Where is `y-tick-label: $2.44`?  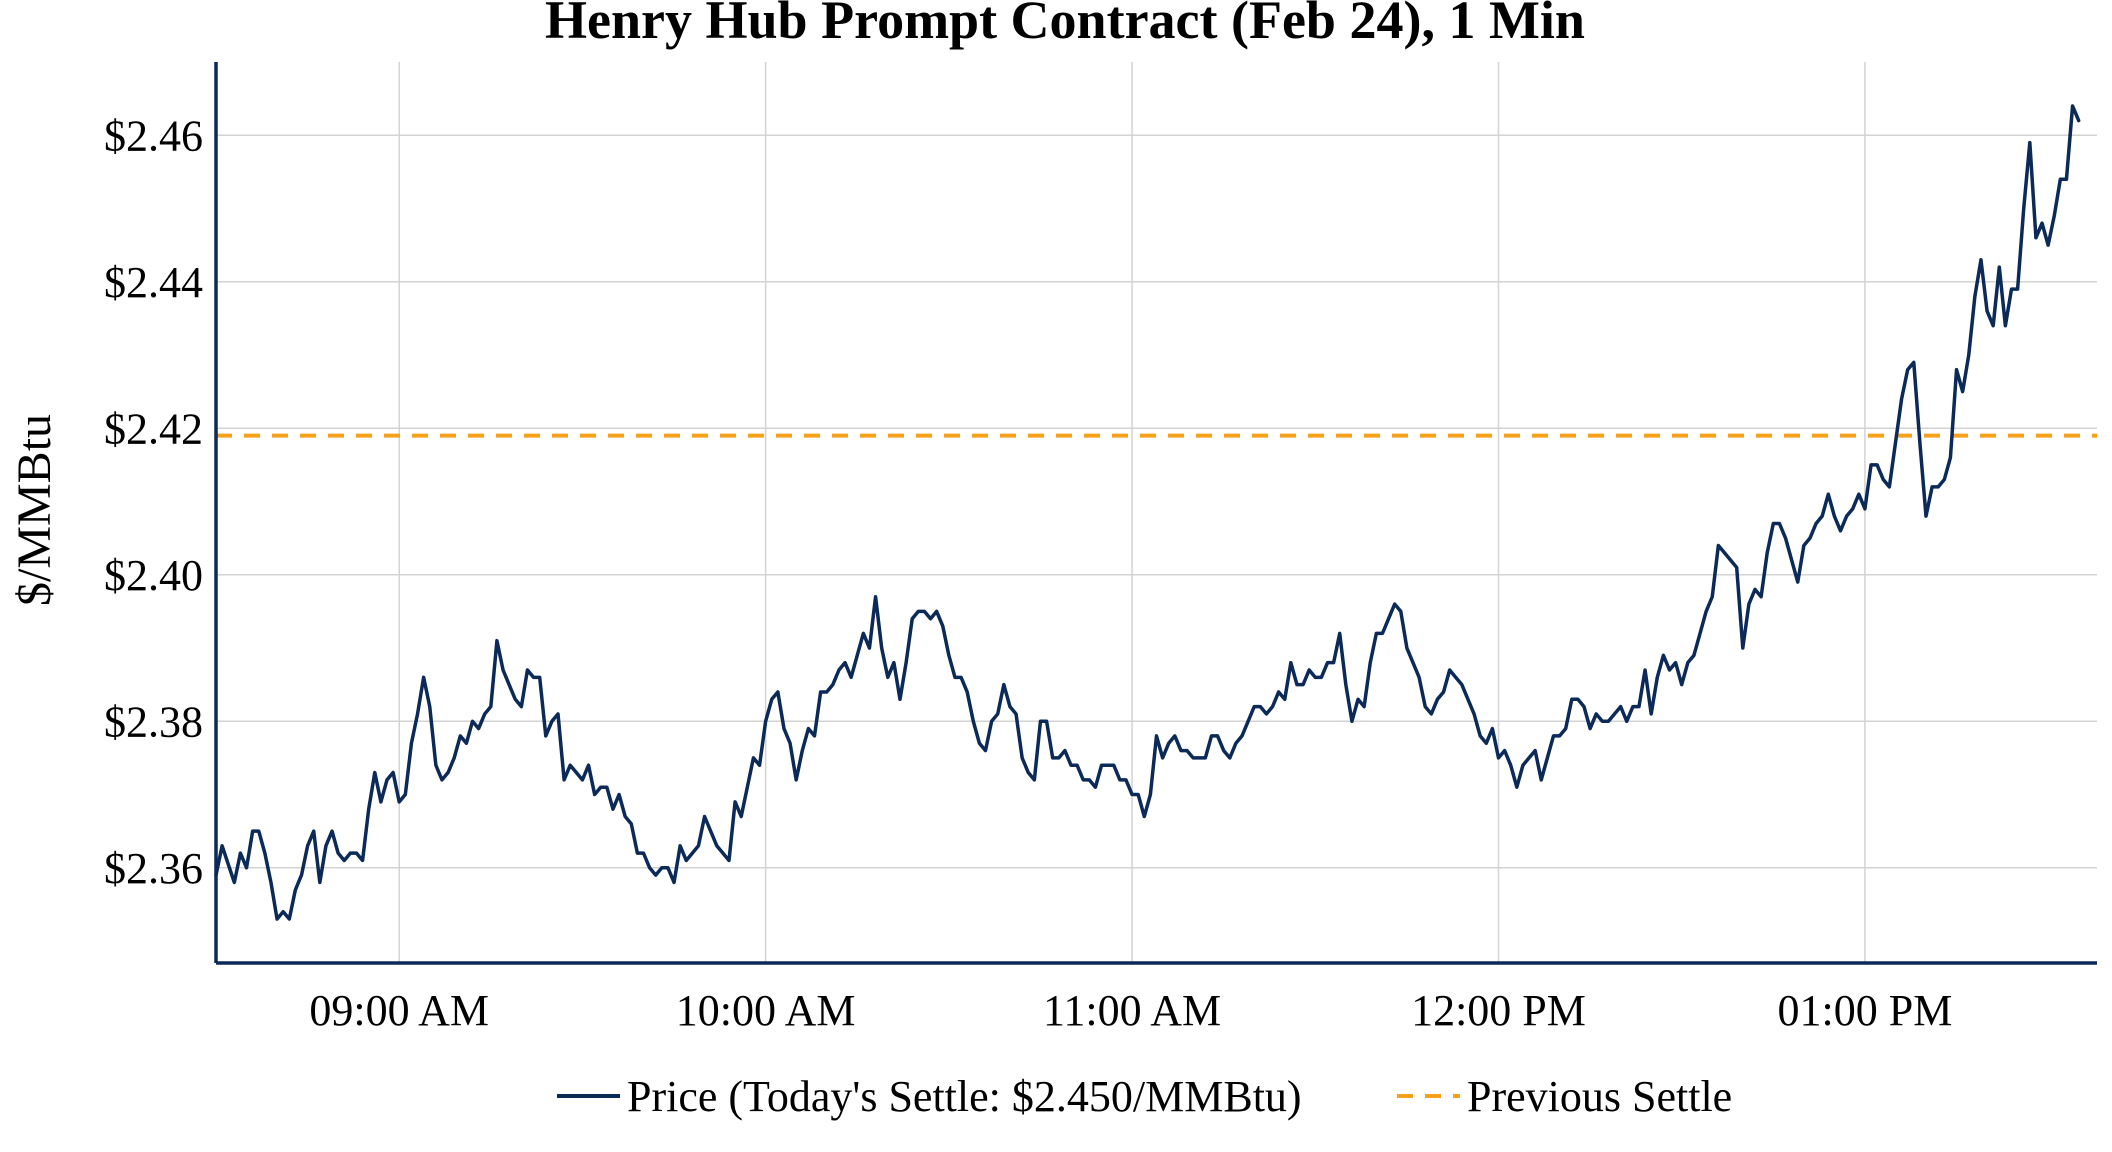 y-tick-label: $2.44 is located at coordinates (153, 282).